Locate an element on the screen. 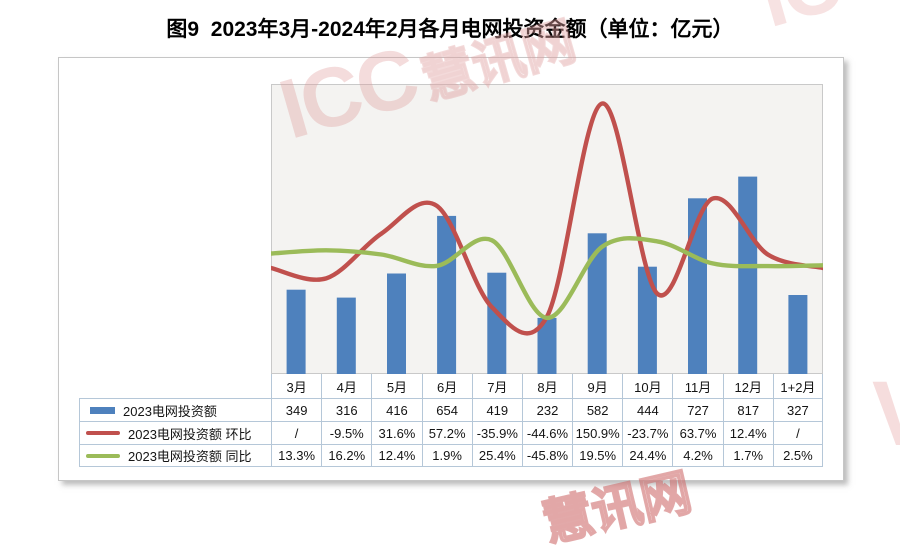 Image resolution: width=900 pixels, height=556 pixels. table-value-cell: -44.6% is located at coordinates (547, 432).